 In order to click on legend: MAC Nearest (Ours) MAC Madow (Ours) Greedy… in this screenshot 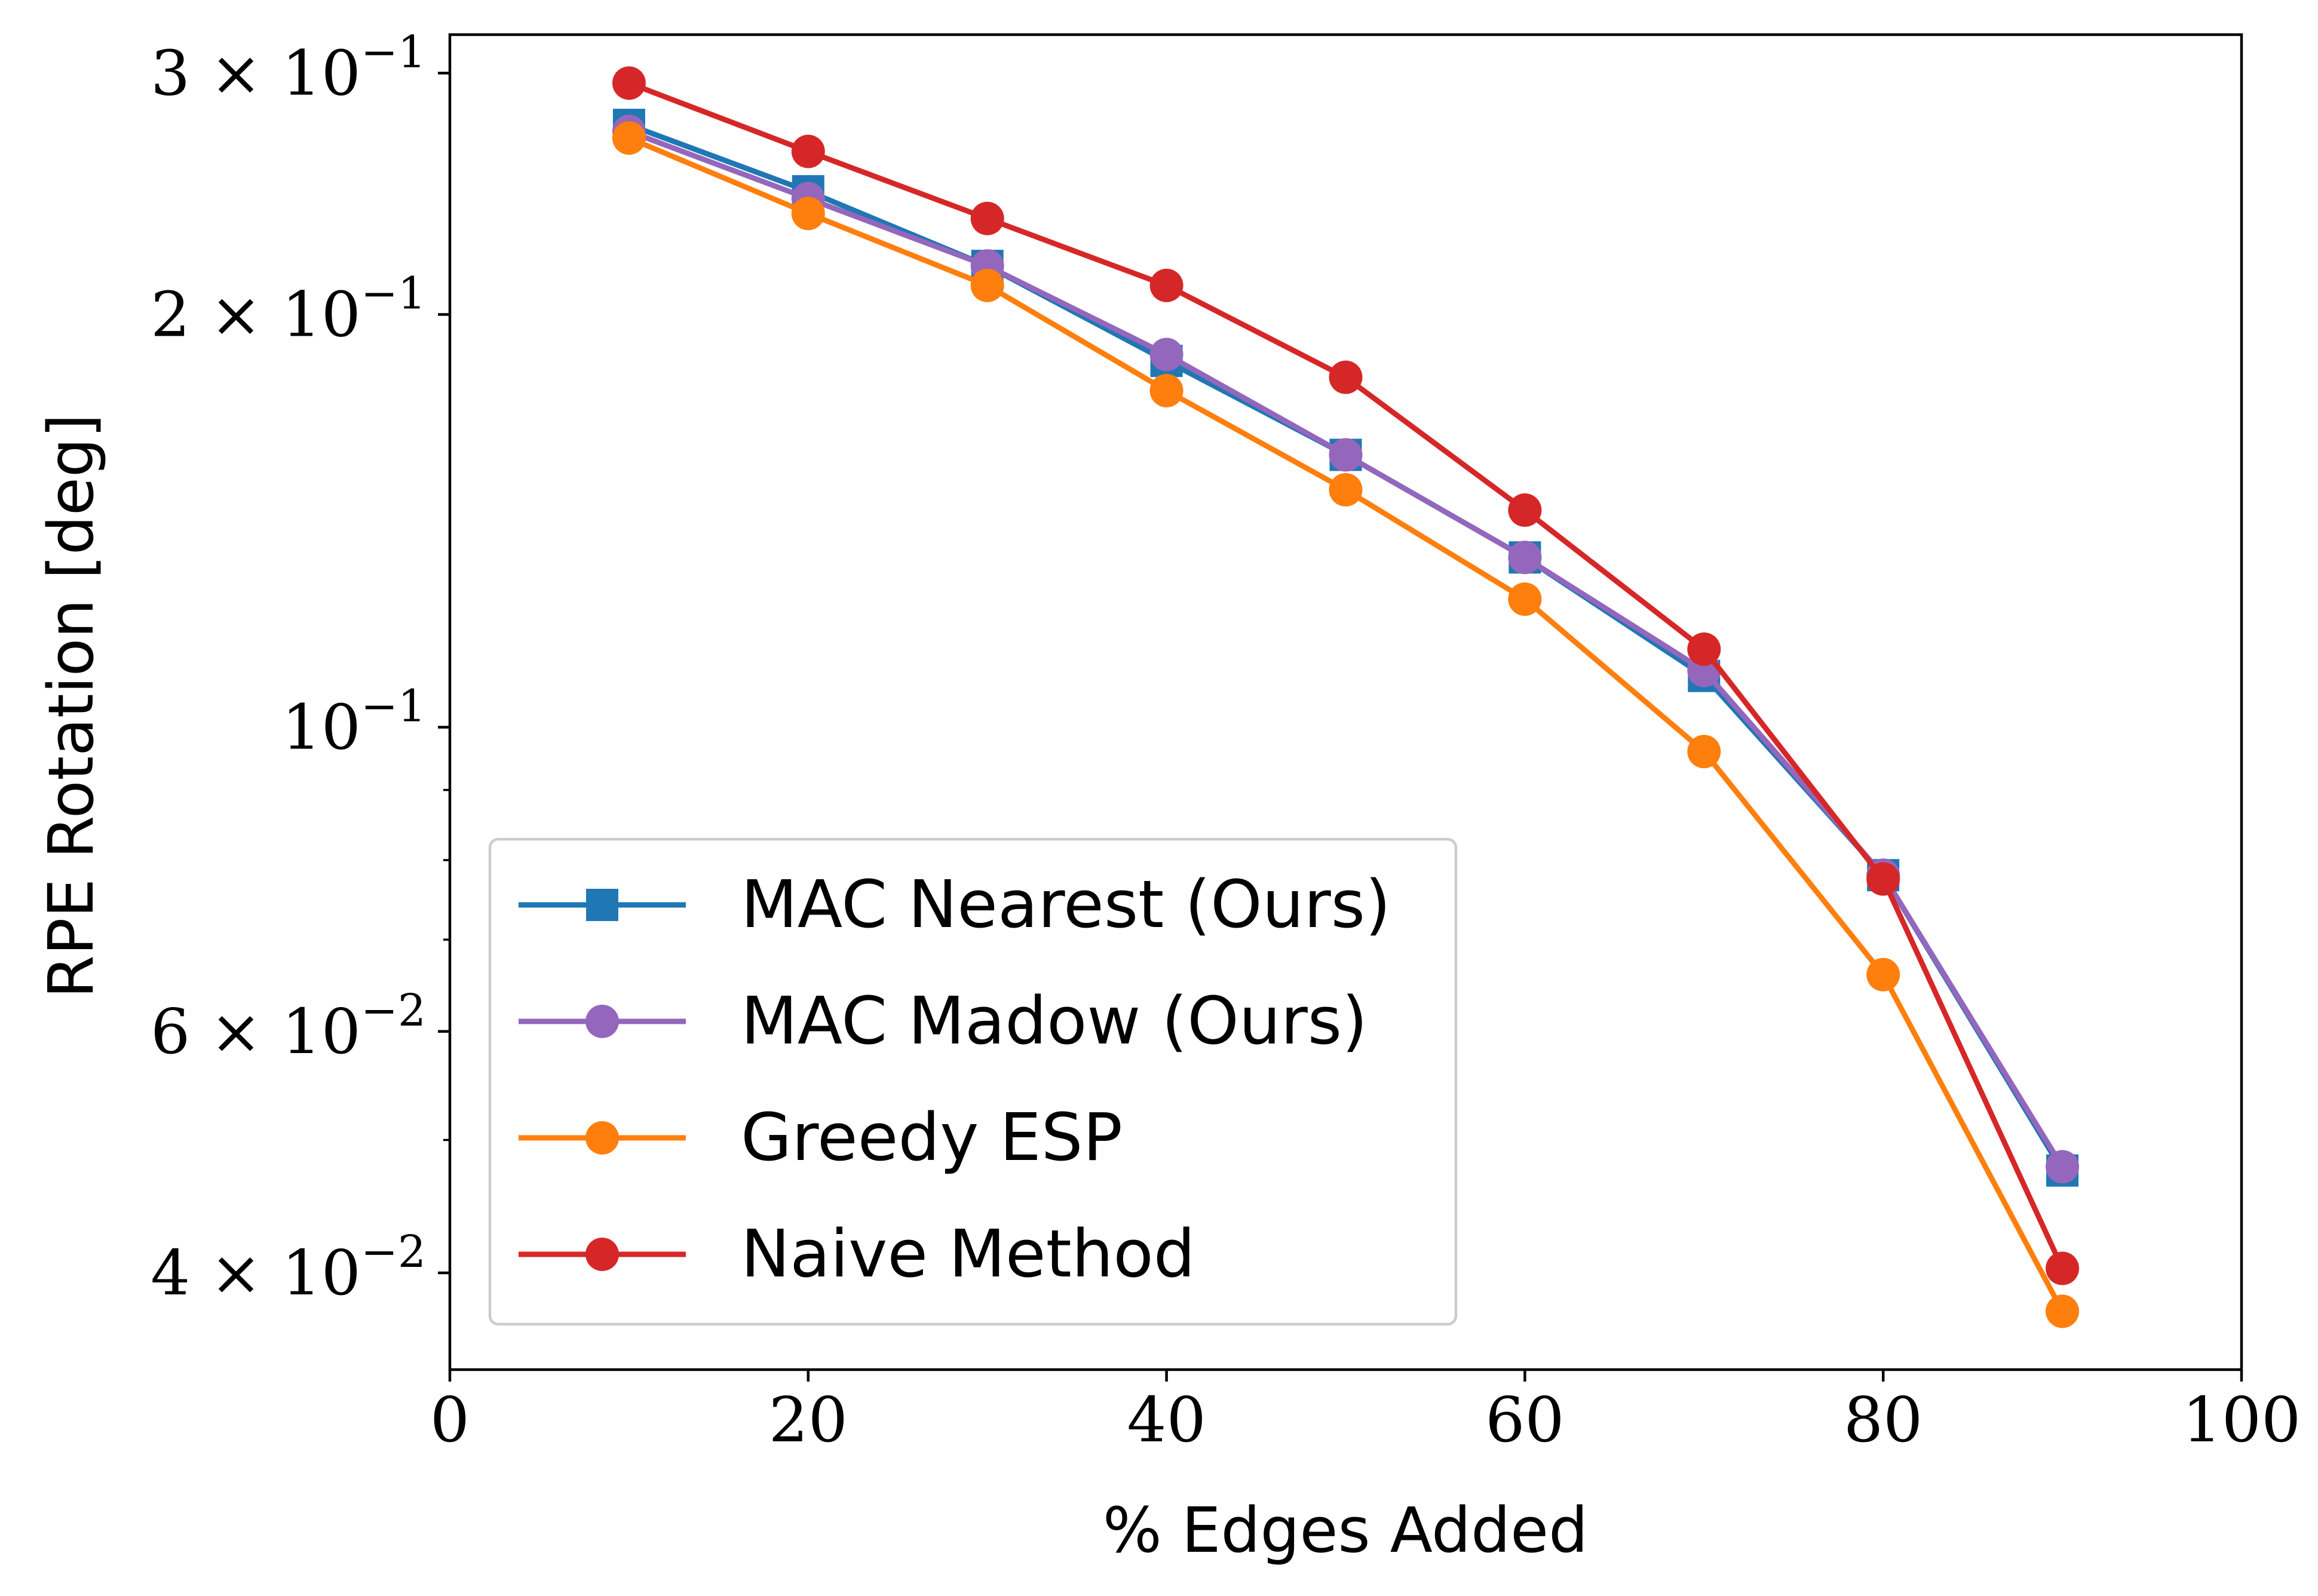, I will do `click(973, 1081)`.